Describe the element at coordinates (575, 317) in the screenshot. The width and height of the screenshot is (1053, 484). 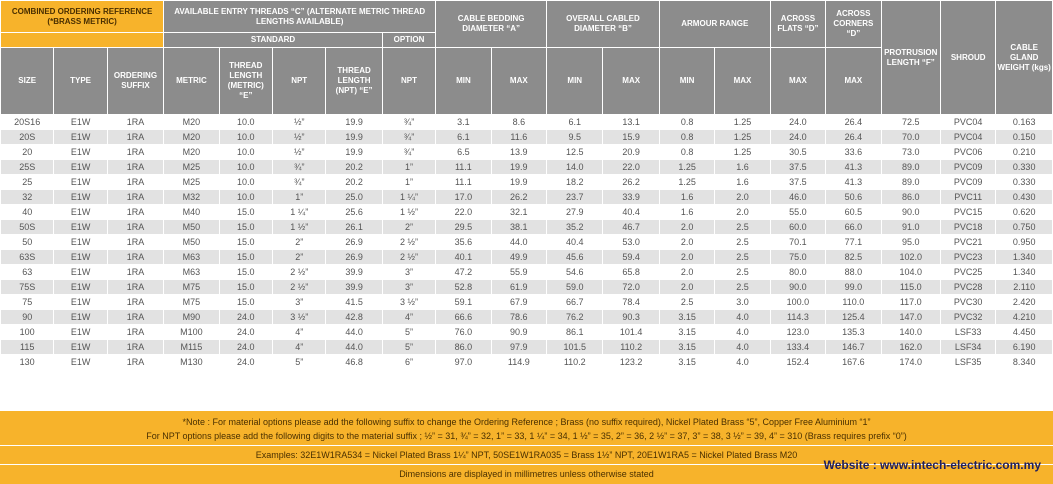
I see `cell-overall-min: 76.2` at that location.